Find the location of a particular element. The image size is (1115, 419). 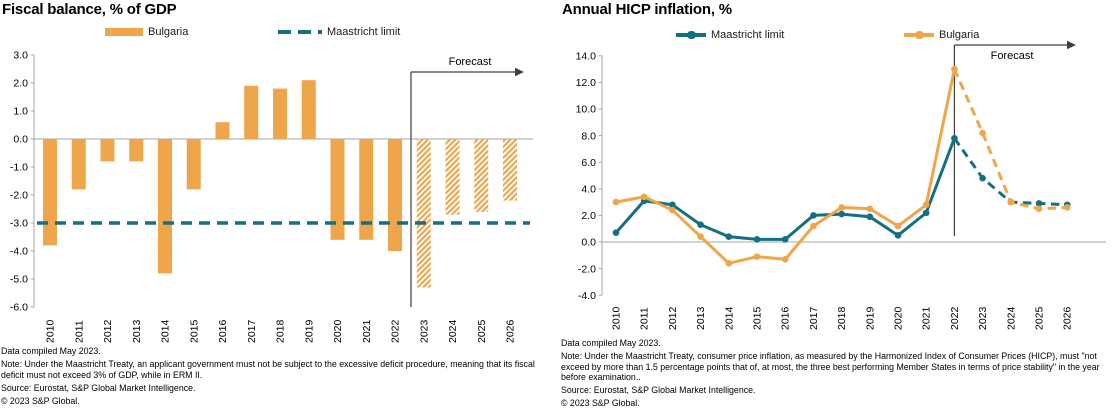

y-tick-label: 8.0 is located at coordinates (588, 136).